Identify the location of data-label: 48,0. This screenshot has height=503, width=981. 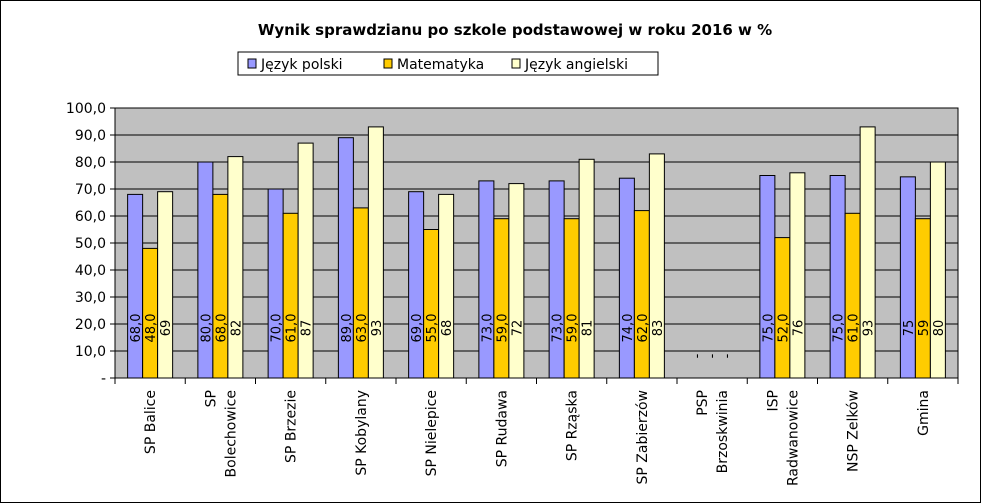
(151, 328).